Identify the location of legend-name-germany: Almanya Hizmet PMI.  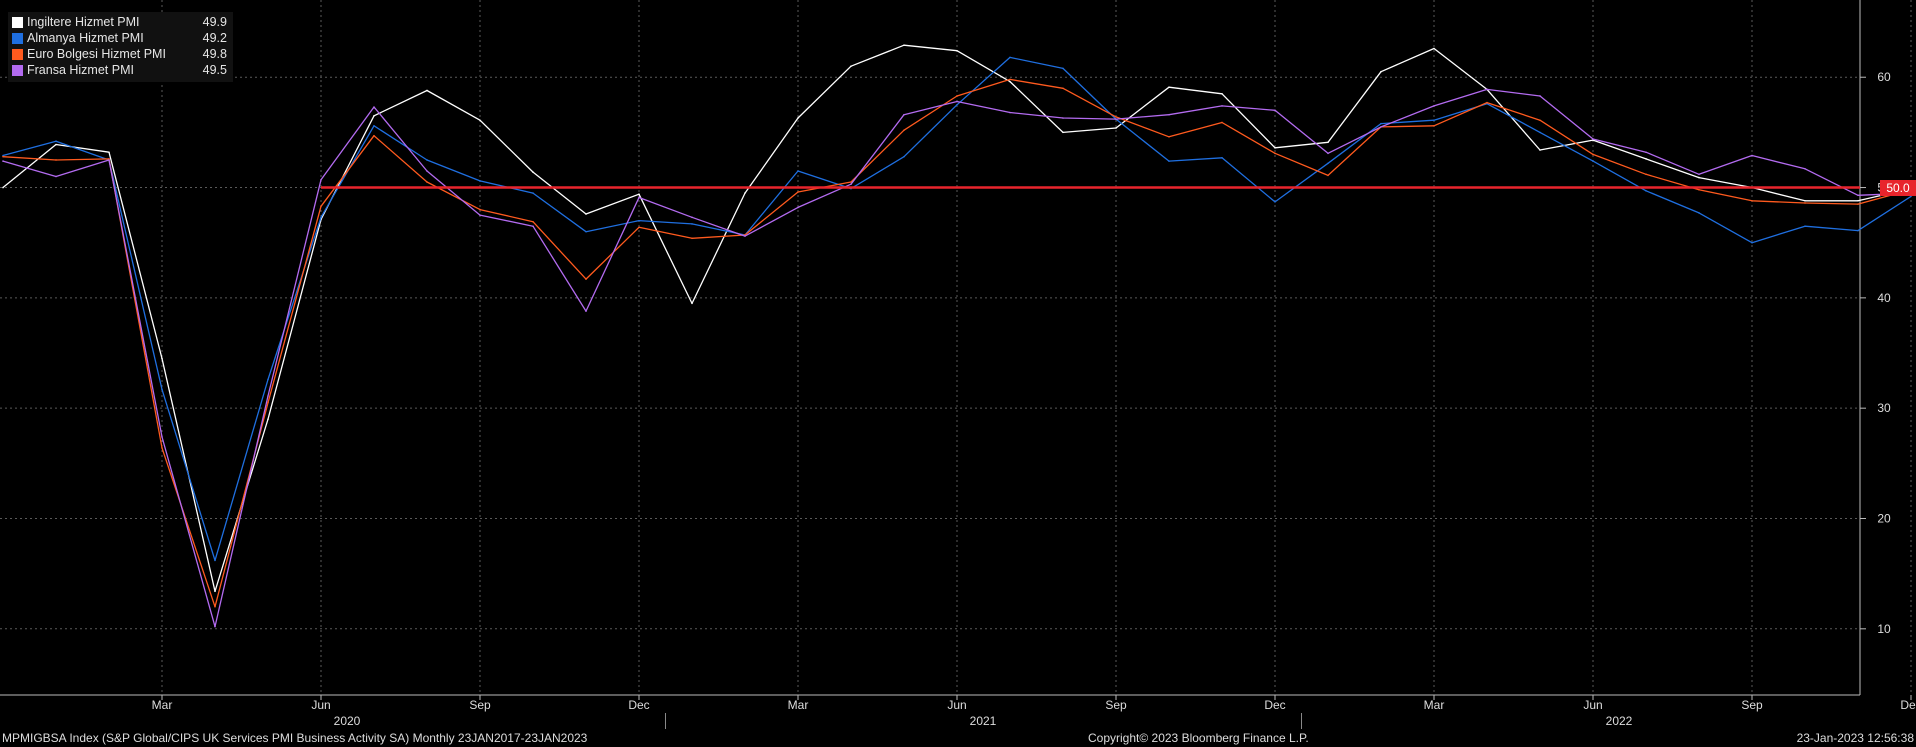
(85, 38).